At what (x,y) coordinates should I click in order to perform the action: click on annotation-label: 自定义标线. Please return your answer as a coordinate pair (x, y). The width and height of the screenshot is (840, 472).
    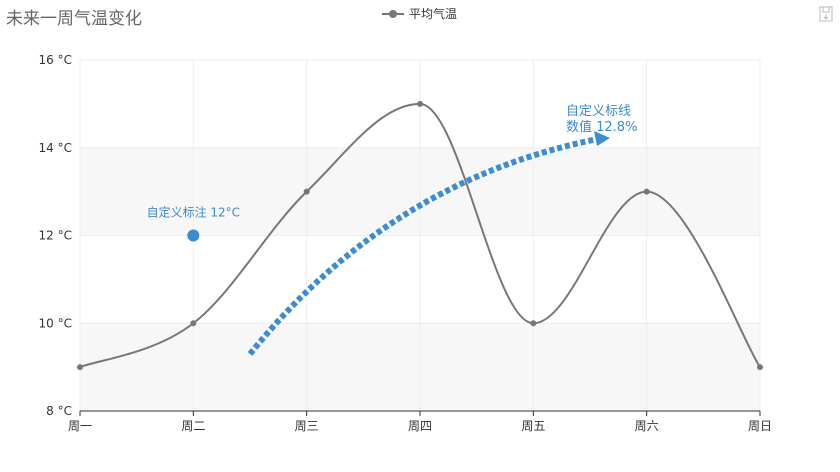
    Looking at the image, I should click on (598, 111).